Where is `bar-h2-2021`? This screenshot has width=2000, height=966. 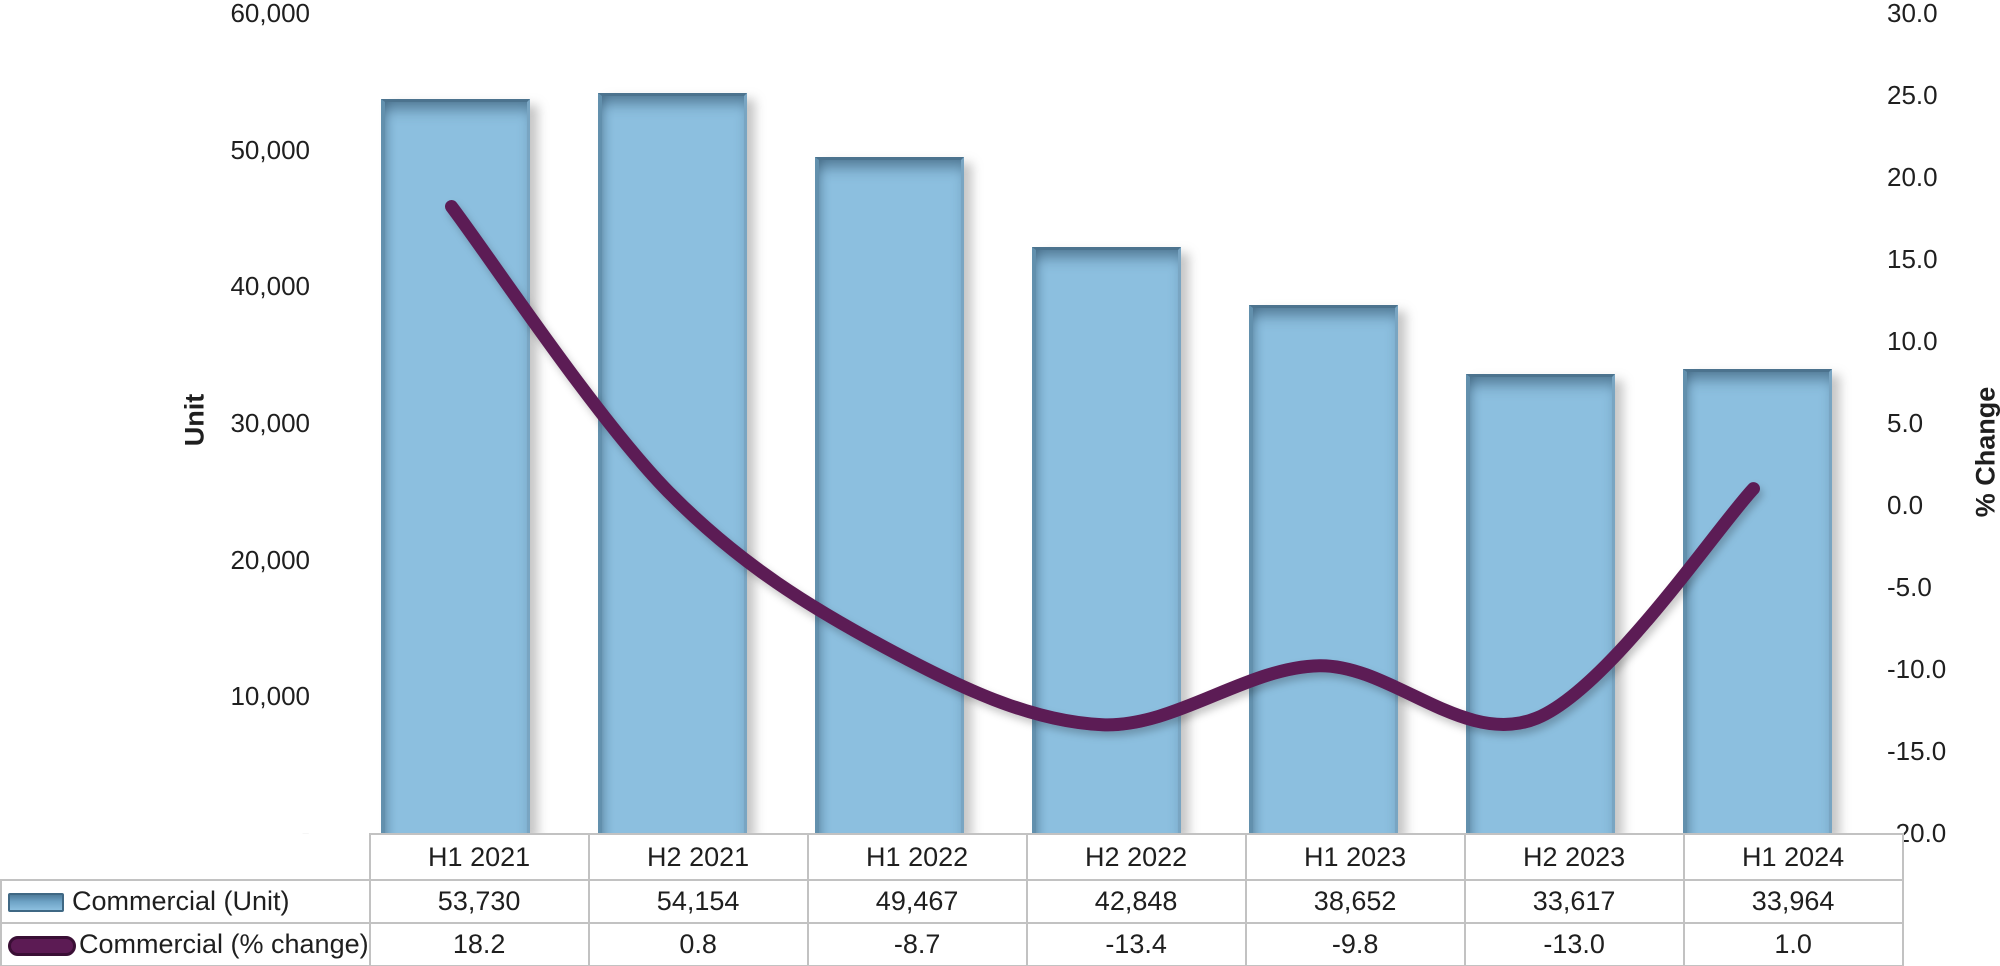
bar-h2-2021 is located at coordinates (672, 464).